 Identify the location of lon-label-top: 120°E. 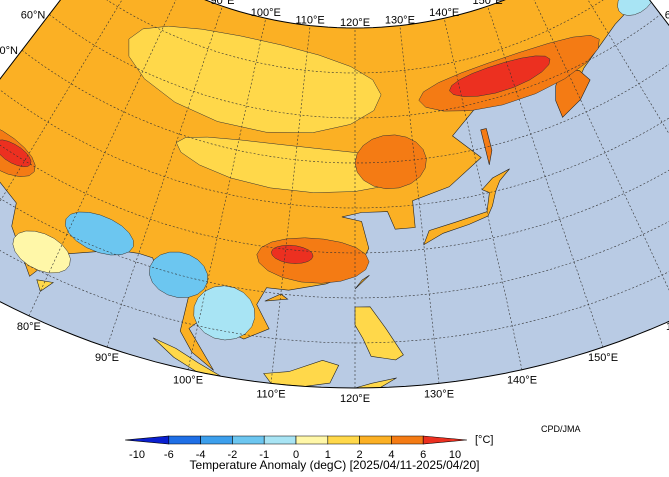
(355, 23).